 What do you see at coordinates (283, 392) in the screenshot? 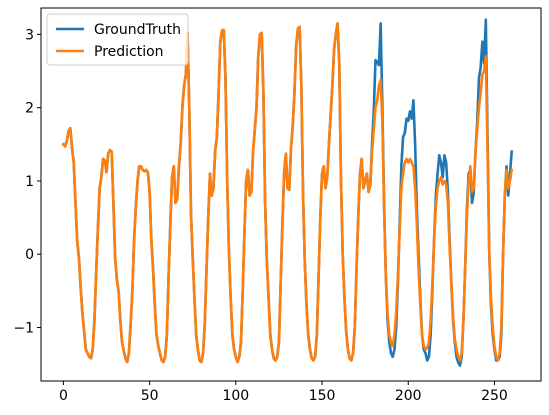
I see `x-axis: 0 50 100 150 200 250` at bounding box center [283, 392].